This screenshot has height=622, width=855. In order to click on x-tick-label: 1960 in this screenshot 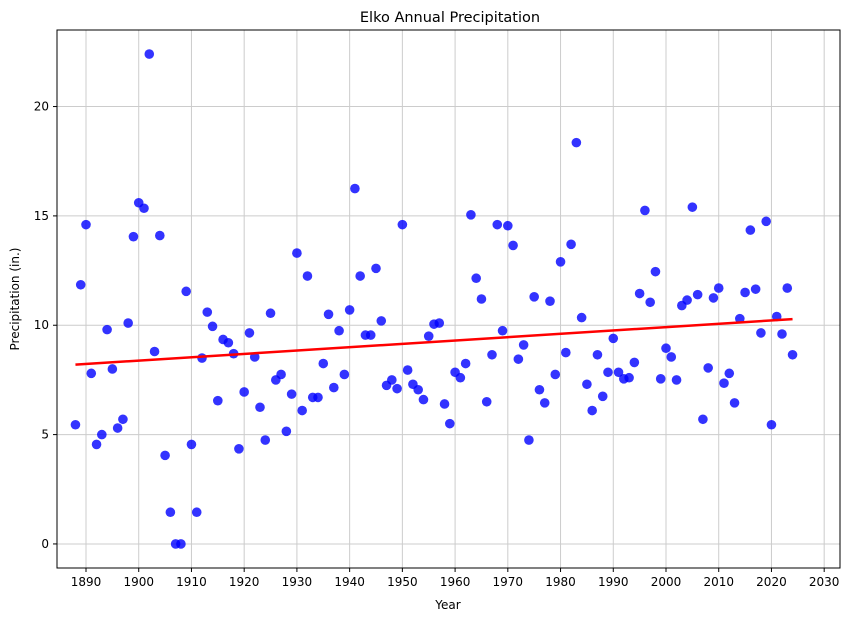, I will do `click(455, 582)`.